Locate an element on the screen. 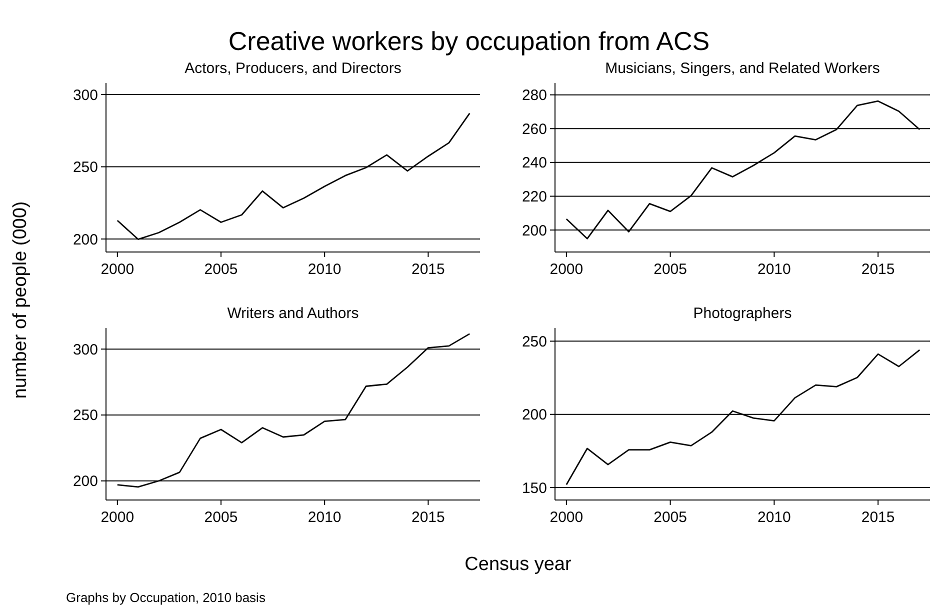 The height and width of the screenshot is (609, 939). y-tick-label: 280 is located at coordinates (534, 95).